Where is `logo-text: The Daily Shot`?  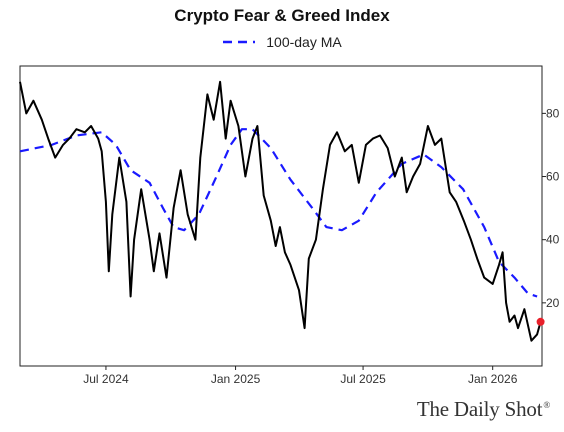 logo-text: The Daily Shot is located at coordinates (479, 409).